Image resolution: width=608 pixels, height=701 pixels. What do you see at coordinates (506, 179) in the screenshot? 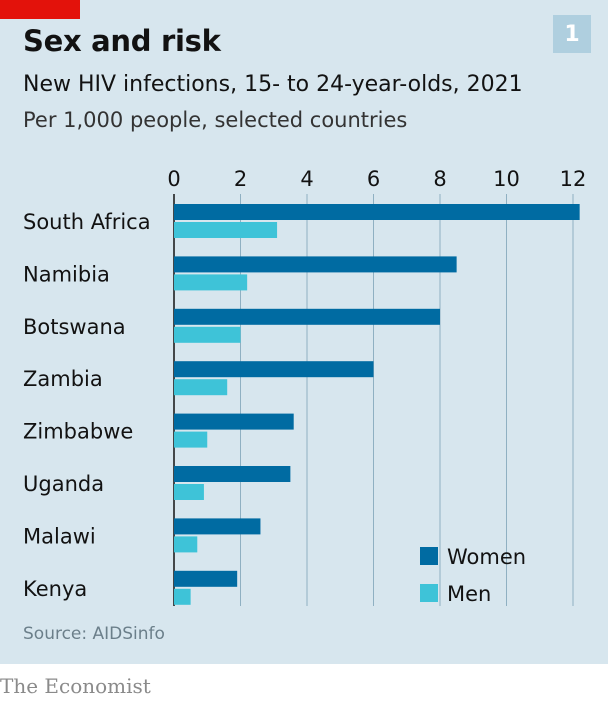
I see `x-tick-label: 10` at bounding box center [506, 179].